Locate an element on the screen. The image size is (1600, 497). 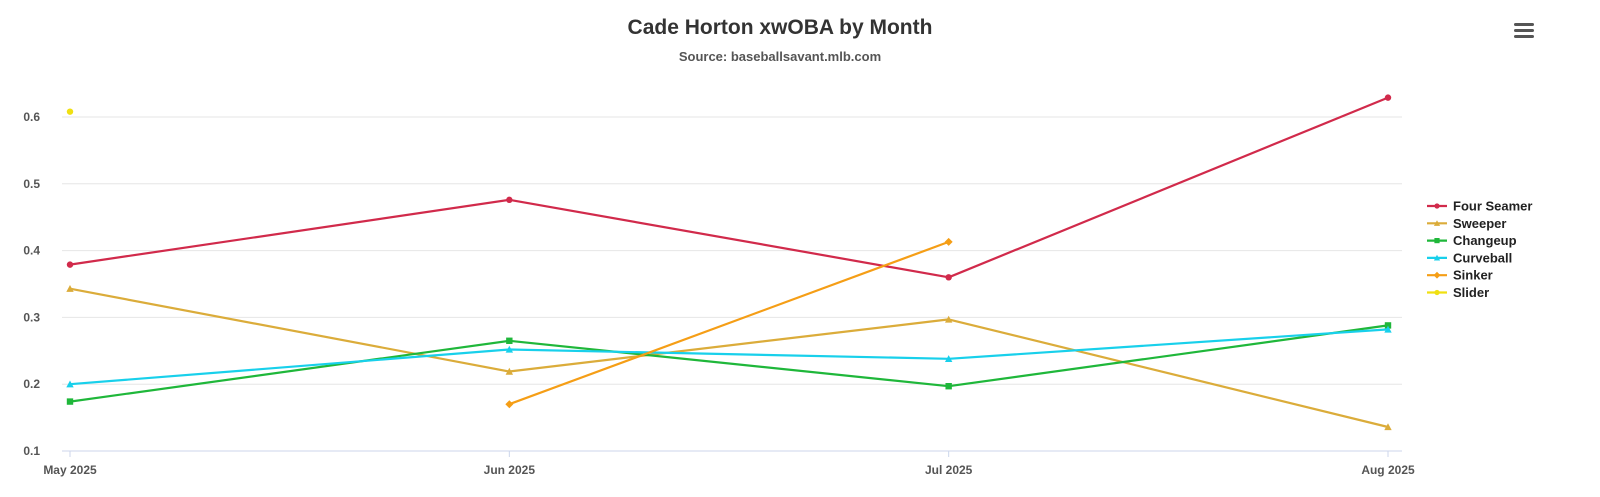
legend-label: Four Seamer is located at coordinates (1492, 206).